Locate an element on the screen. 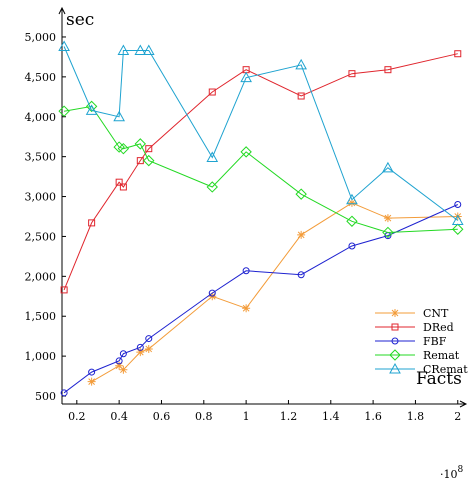  x-multiplier-exponent: 8 is located at coordinates (461, 470).